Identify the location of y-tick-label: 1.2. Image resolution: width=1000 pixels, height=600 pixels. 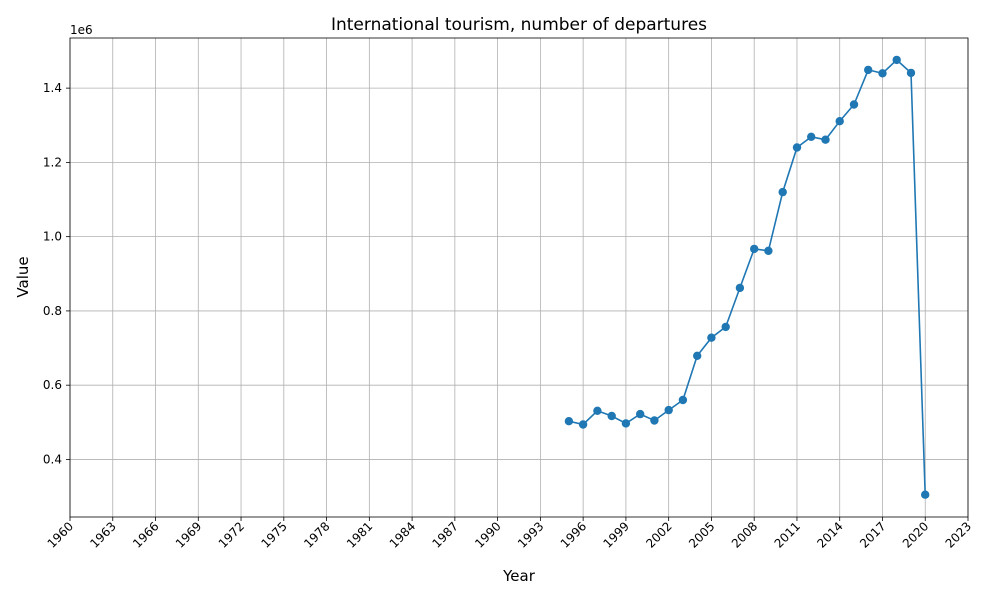
(52, 162).